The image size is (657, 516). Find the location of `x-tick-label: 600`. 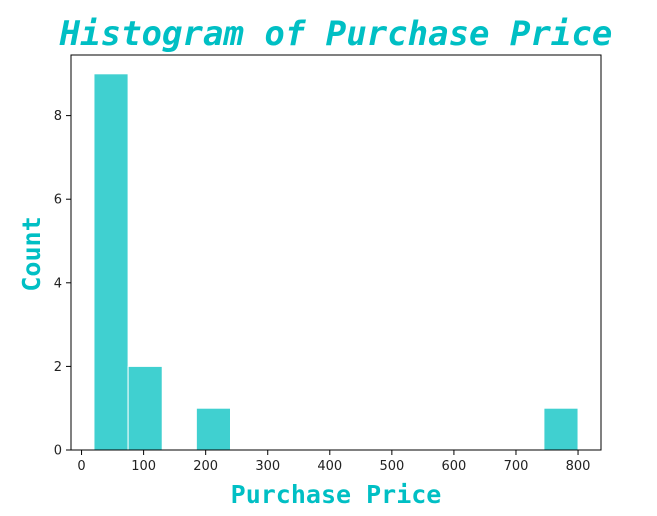

x-tick-label: 600 is located at coordinates (454, 466).